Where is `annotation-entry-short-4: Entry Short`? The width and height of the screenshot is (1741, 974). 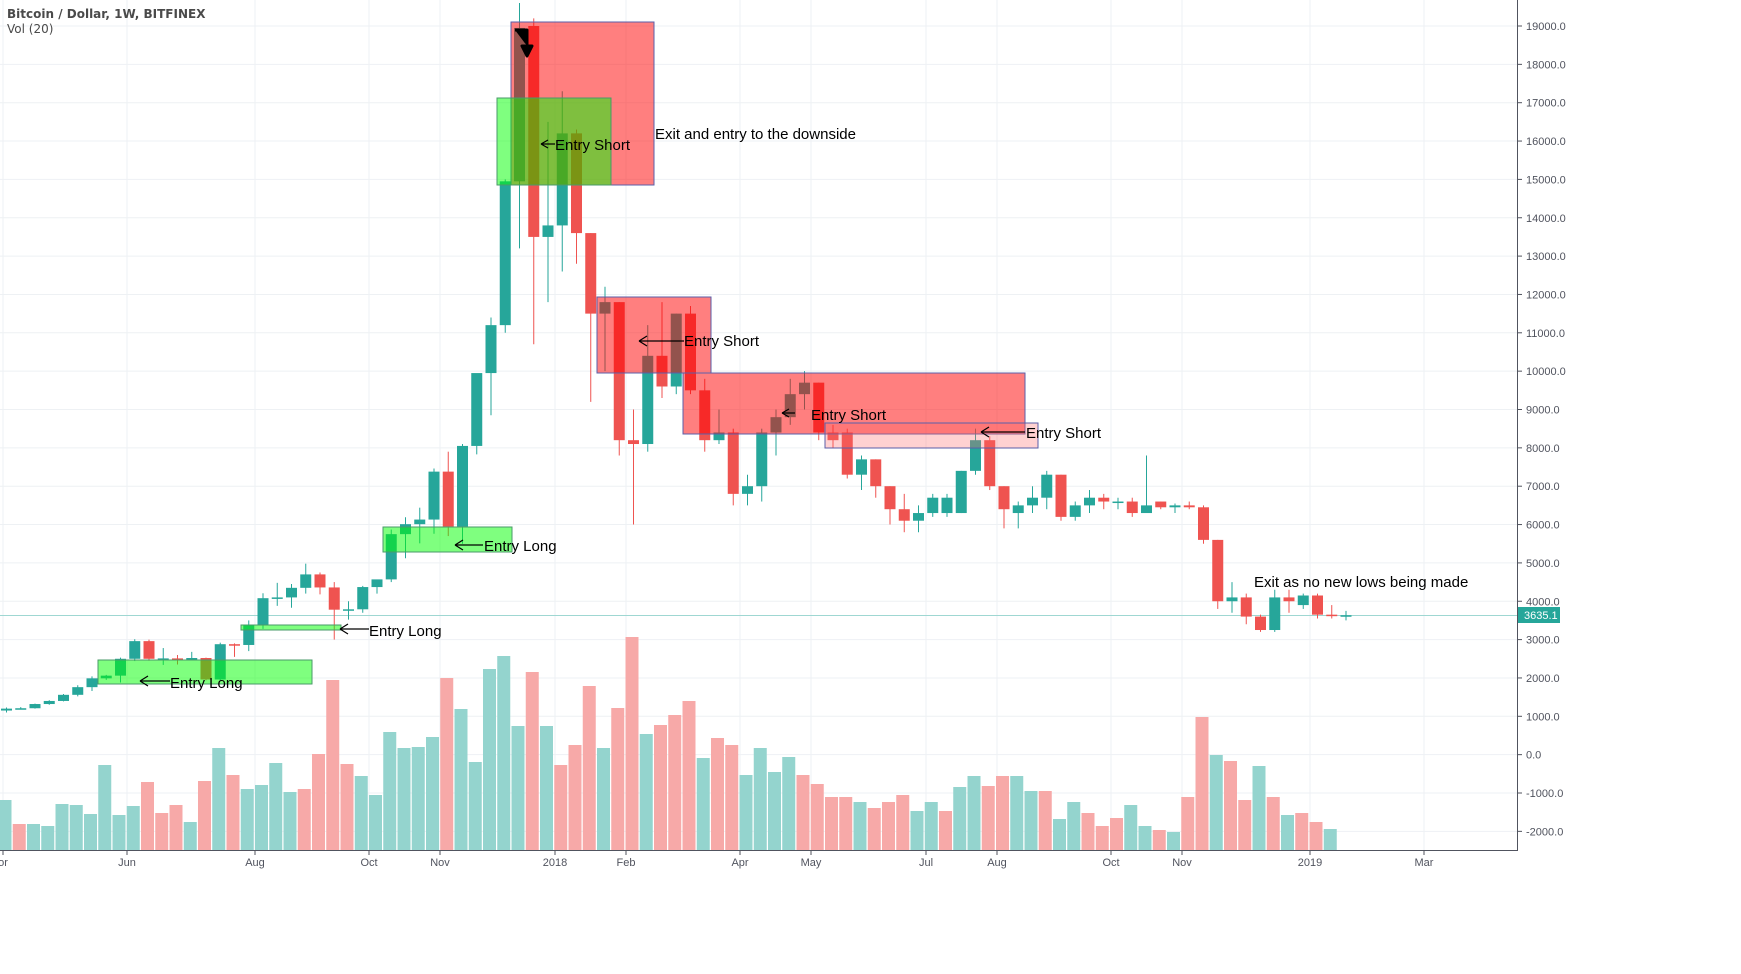
annotation-entry-short-4: Entry Short is located at coordinates (1064, 433).